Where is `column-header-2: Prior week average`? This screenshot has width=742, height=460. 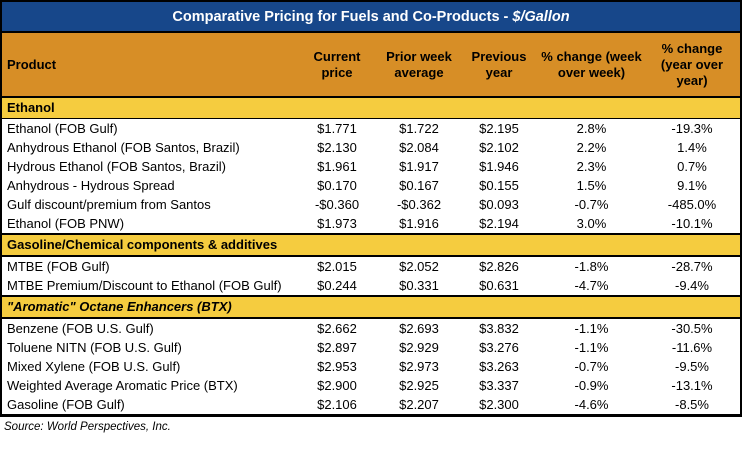 column-header-2: Prior week average is located at coordinates (419, 65).